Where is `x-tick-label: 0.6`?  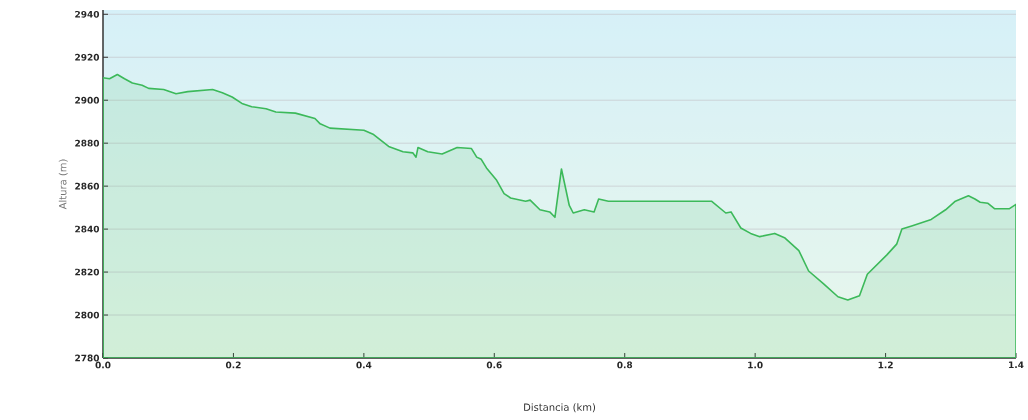
x-tick-label: 0.6 is located at coordinates (494, 365).